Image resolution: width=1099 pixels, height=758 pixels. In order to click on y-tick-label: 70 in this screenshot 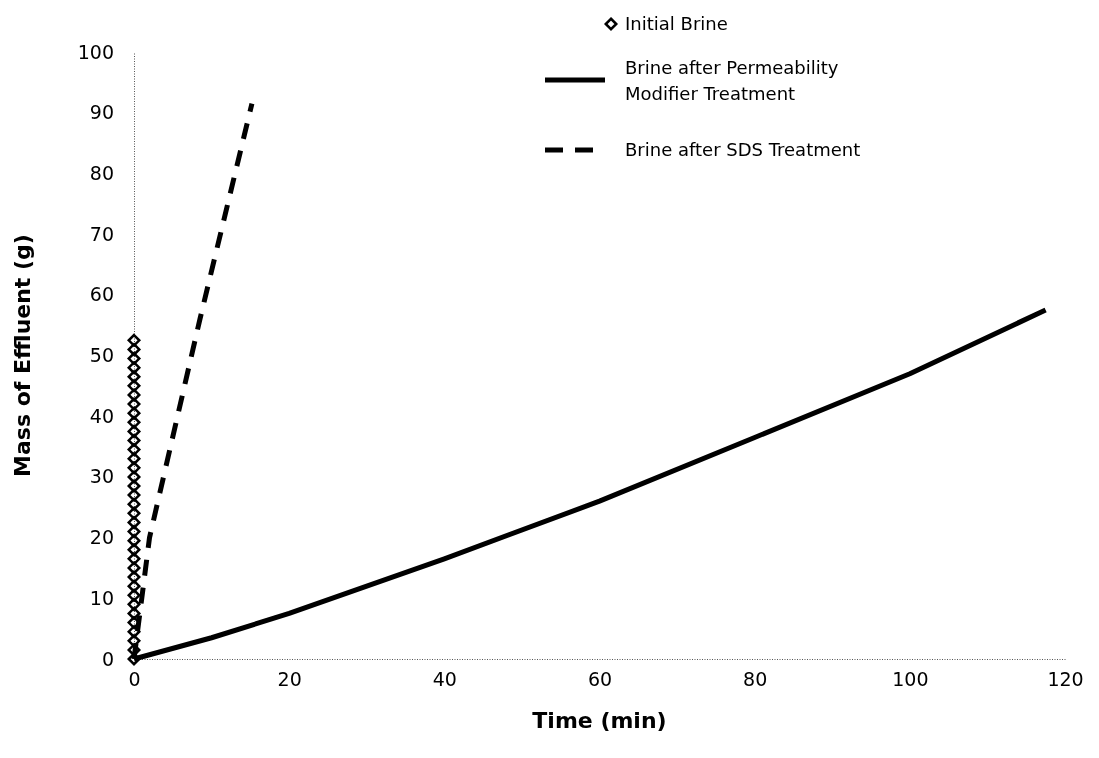, I will do `click(101, 233)`.